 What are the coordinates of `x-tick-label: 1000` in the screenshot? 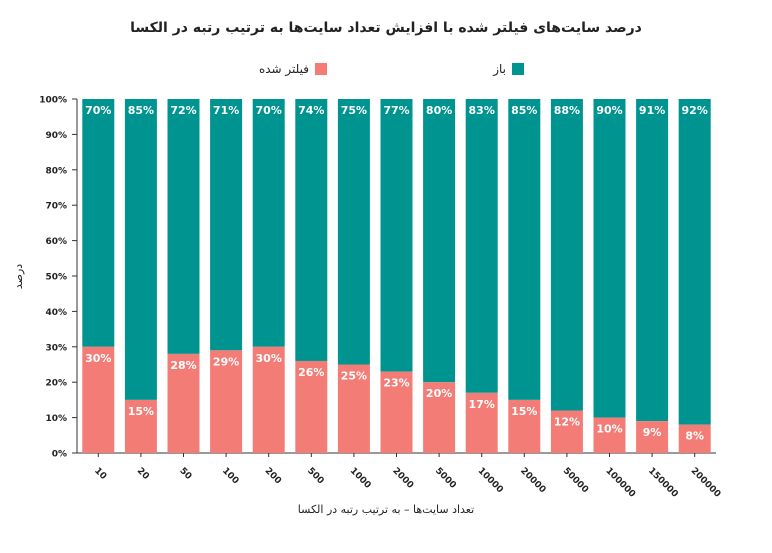 It's located at (360, 478).